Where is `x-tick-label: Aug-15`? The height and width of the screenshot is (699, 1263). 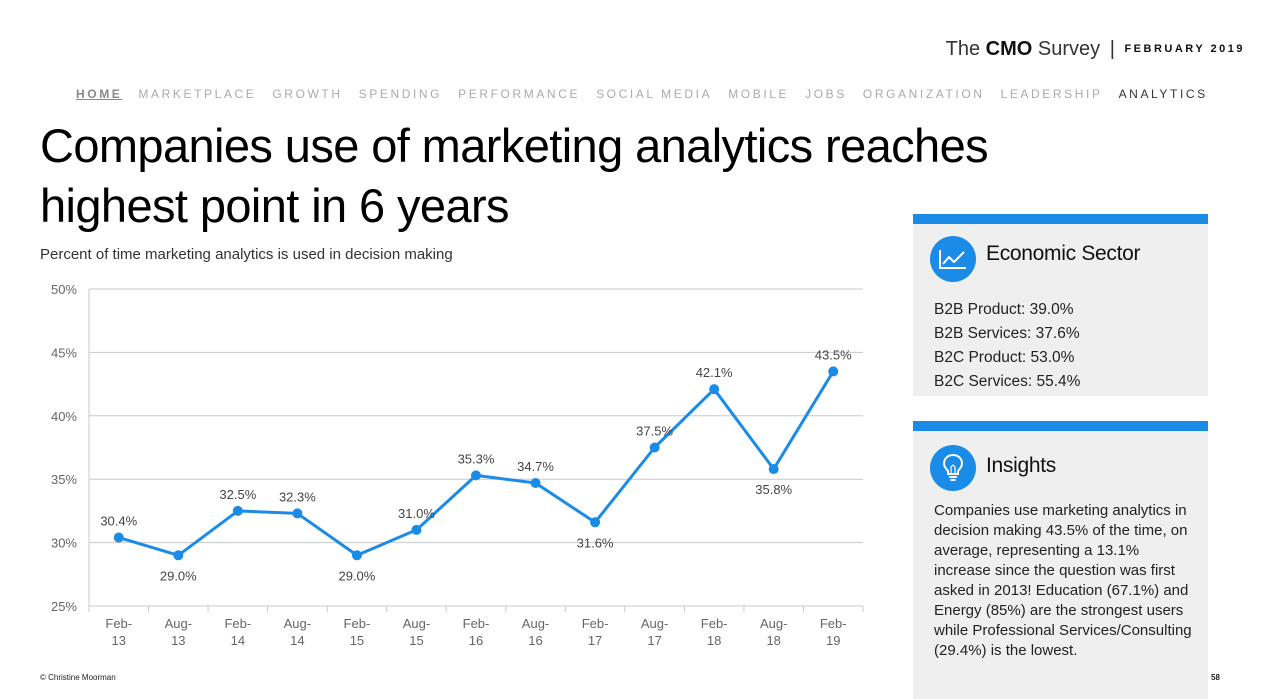 x-tick-label: Aug-15 is located at coordinates (416, 632).